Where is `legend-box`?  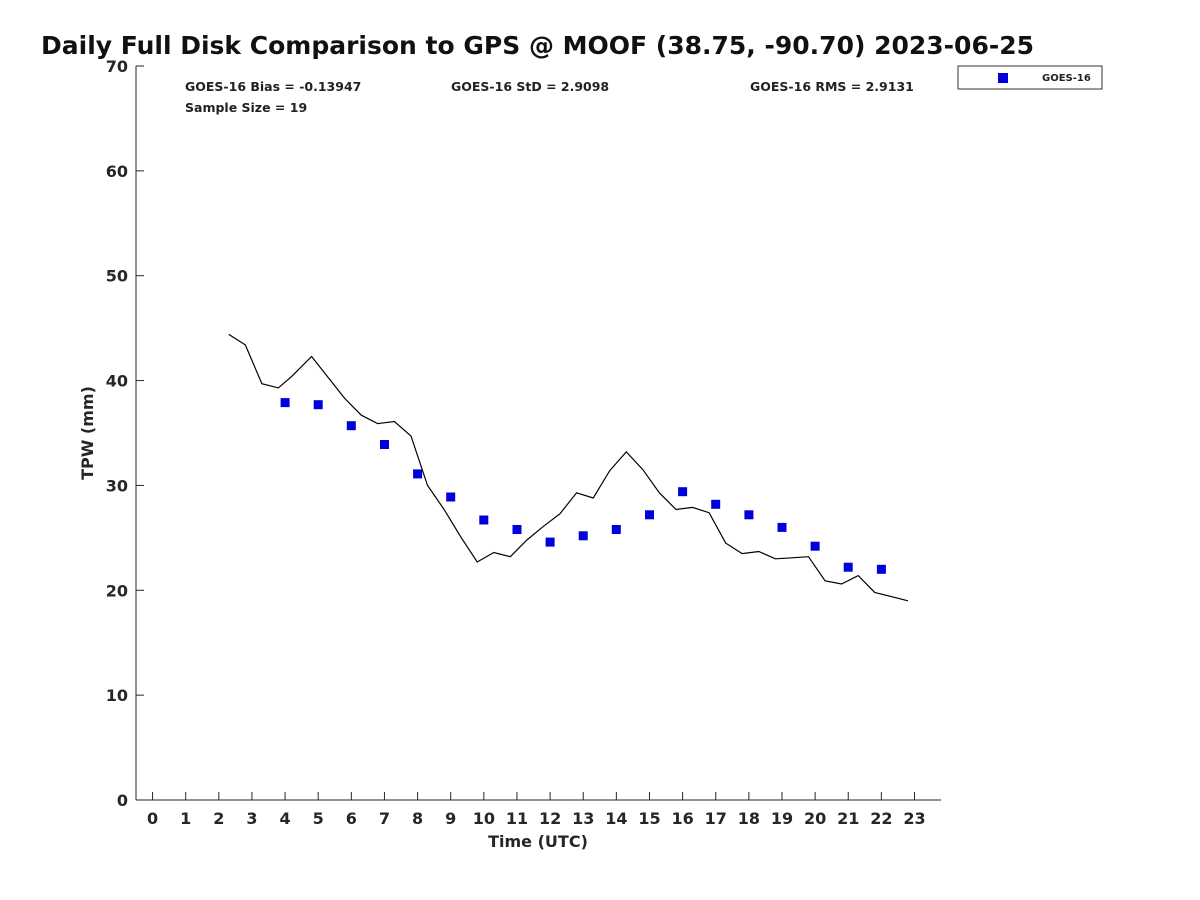 legend-box is located at coordinates (1030, 77).